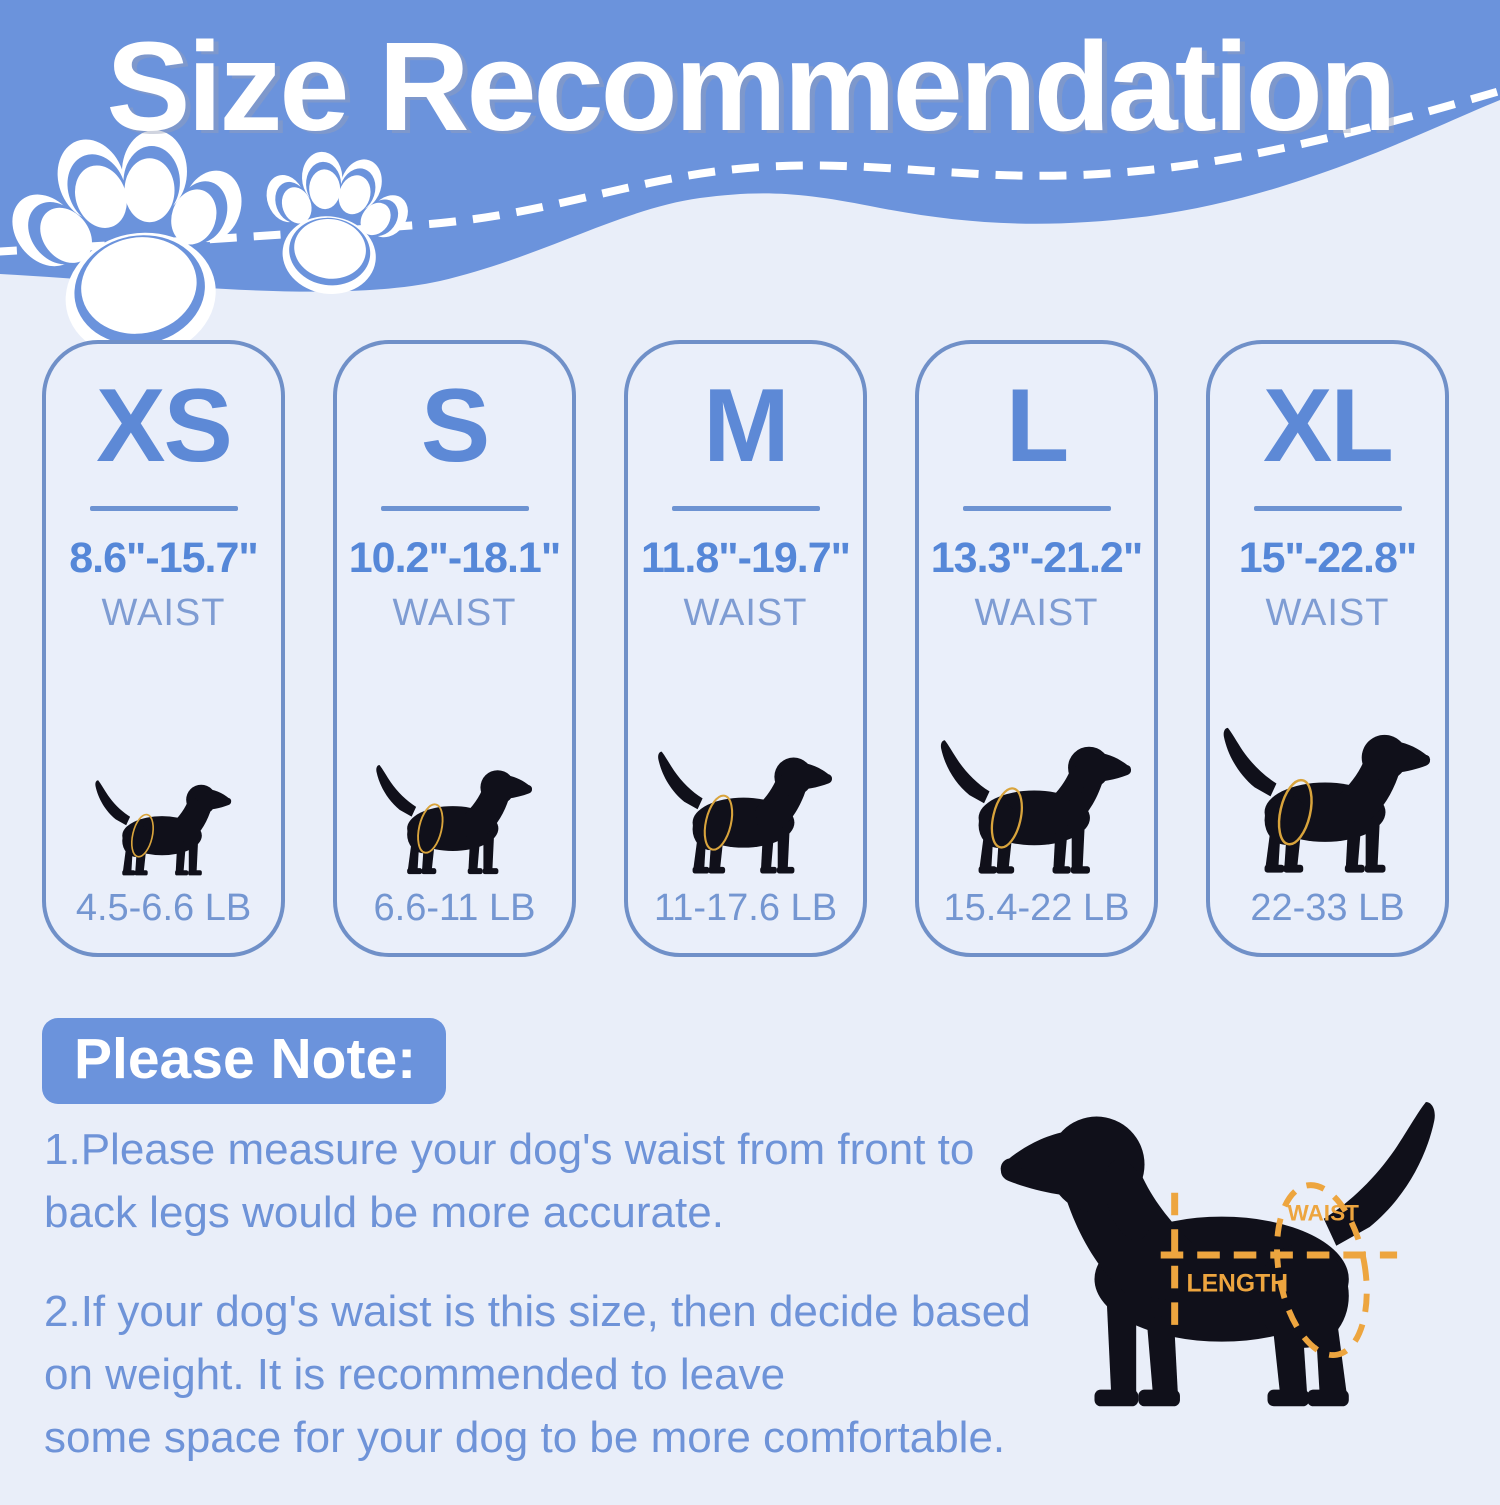 This screenshot has width=1500, height=1505. What do you see at coordinates (1327, 755) in the screenshot?
I see `dog-silhouette-xl` at bounding box center [1327, 755].